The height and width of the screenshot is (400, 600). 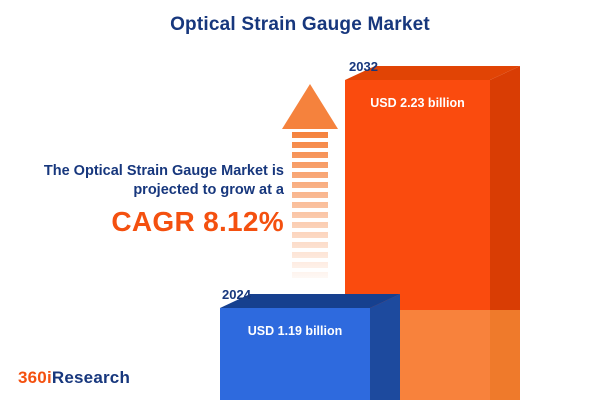 What do you see at coordinates (163, 171) in the screenshot?
I see `annotation-line-1: The Optical Strain Gauge Market is` at bounding box center [163, 171].